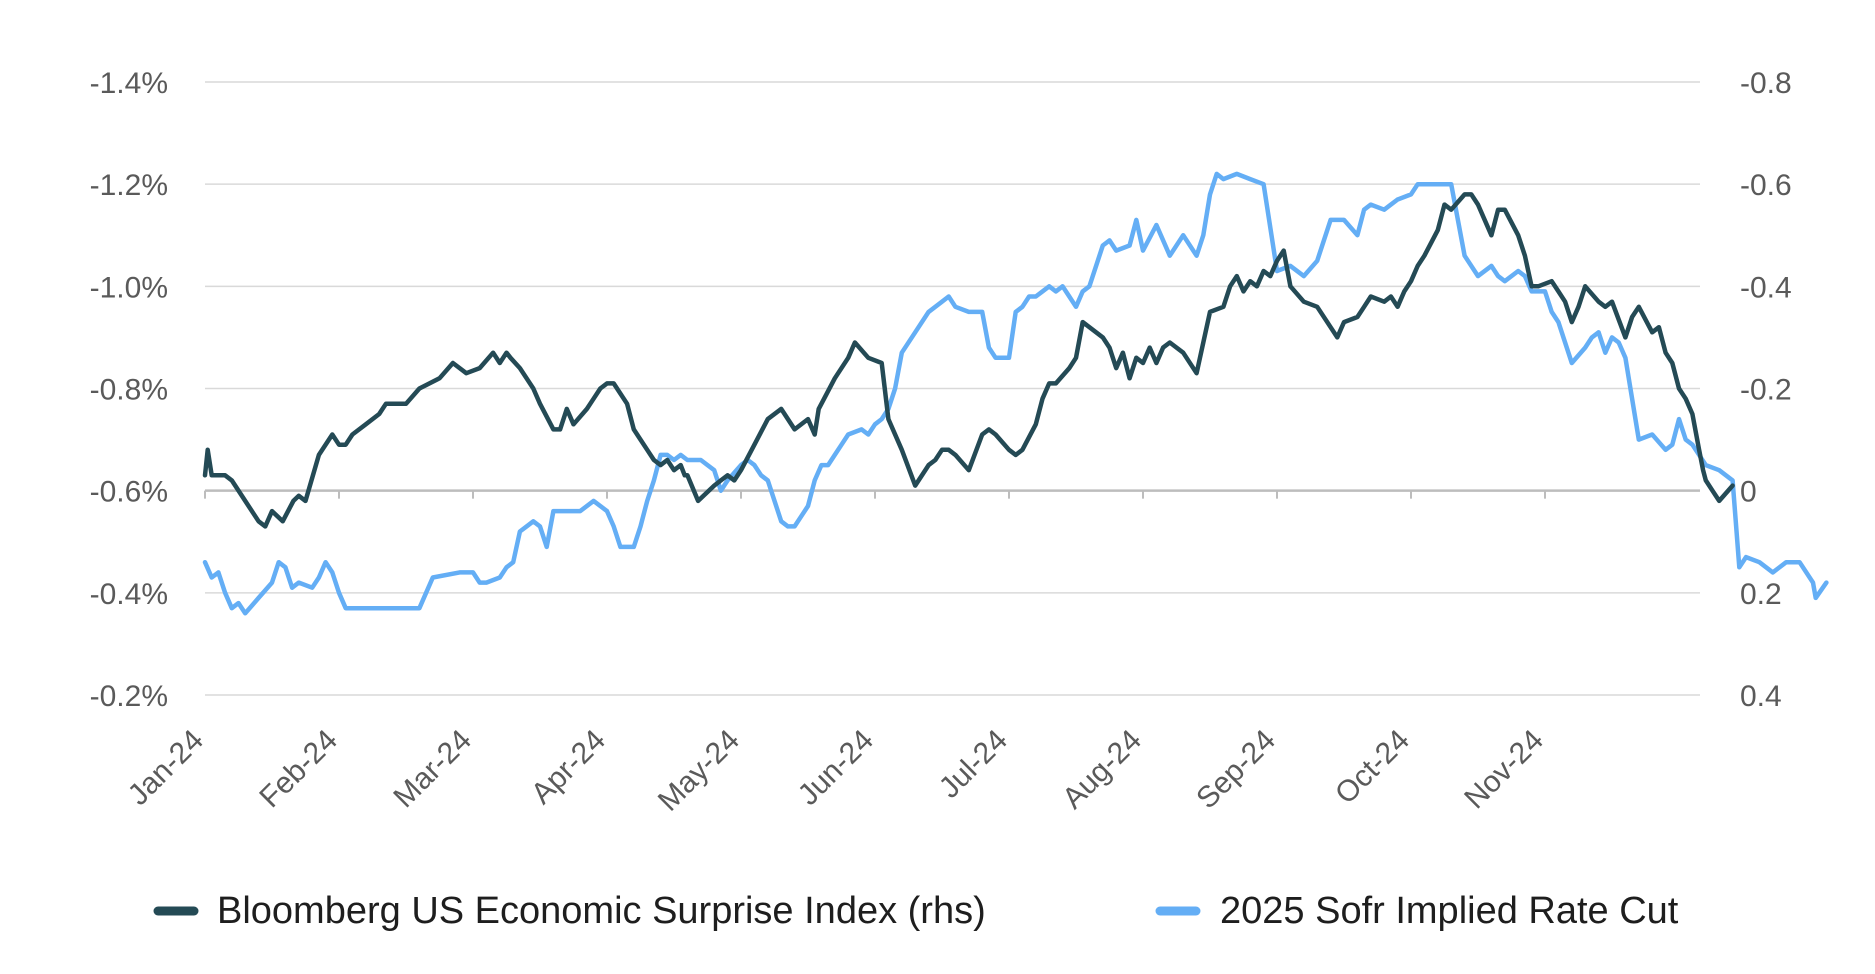  Describe the element at coordinates (166, 768) in the screenshot. I see `x-tick-label: Jan-24` at that location.